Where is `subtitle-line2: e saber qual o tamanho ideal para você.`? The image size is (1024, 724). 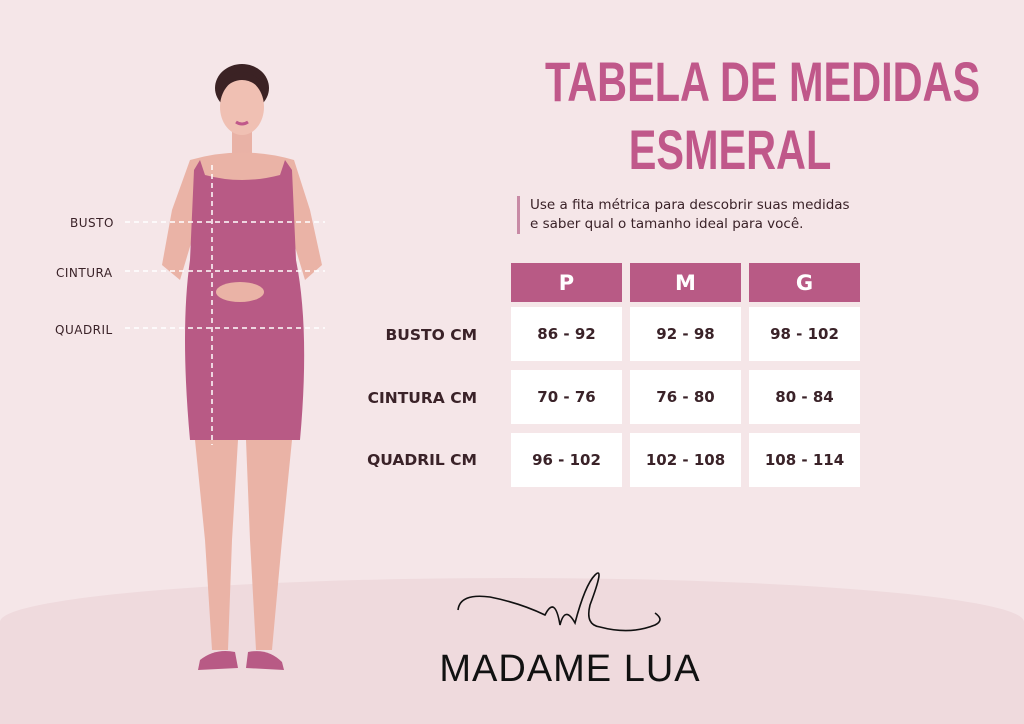 subtitle-line2: e saber qual o tamanho ideal para você. is located at coordinates (667, 224).